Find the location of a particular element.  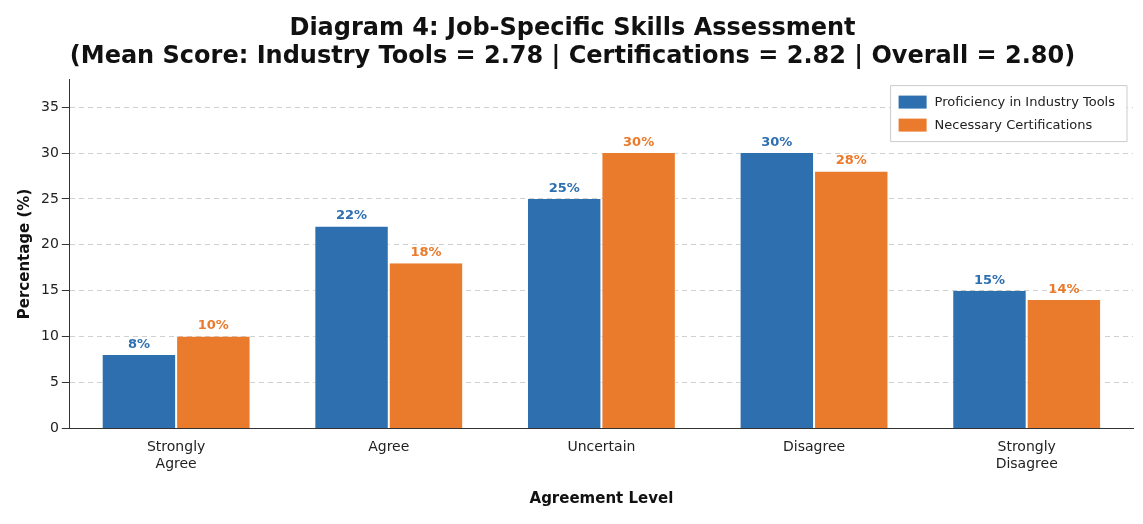

y-tick-label: 35 is located at coordinates (49, 105).